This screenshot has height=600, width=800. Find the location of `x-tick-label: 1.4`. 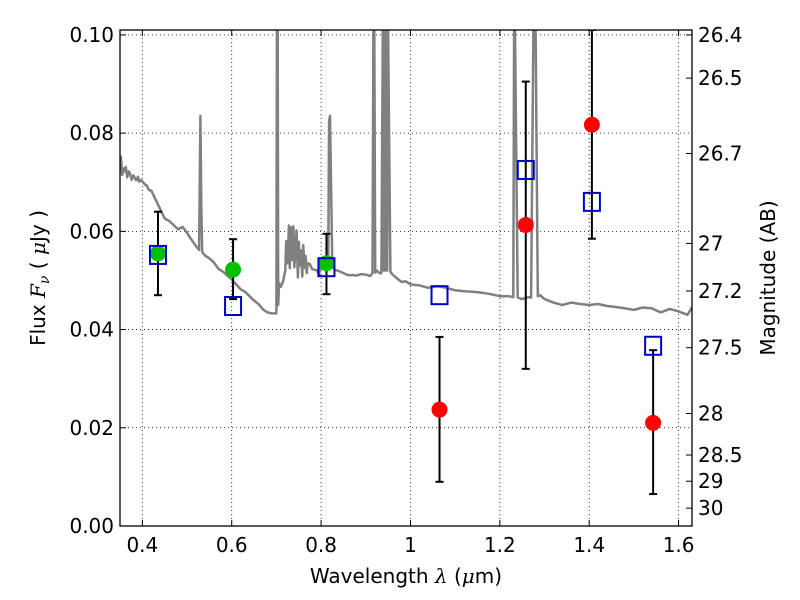

x-tick-label: 1.4 is located at coordinates (589, 545).